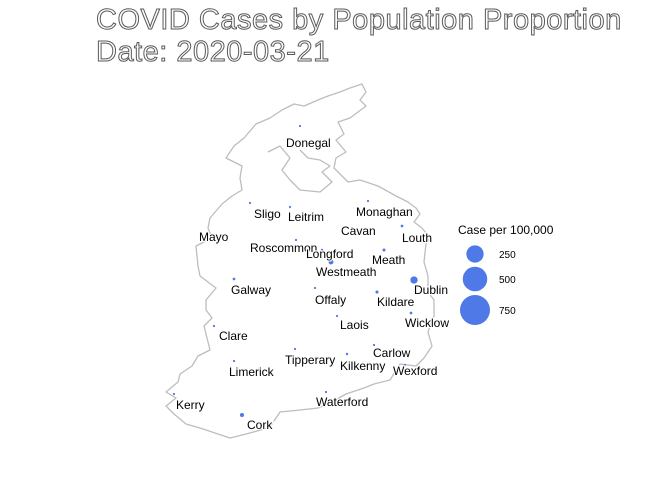  Describe the element at coordinates (384, 212) in the screenshot. I see `label-monaghan: Monaghan` at that location.